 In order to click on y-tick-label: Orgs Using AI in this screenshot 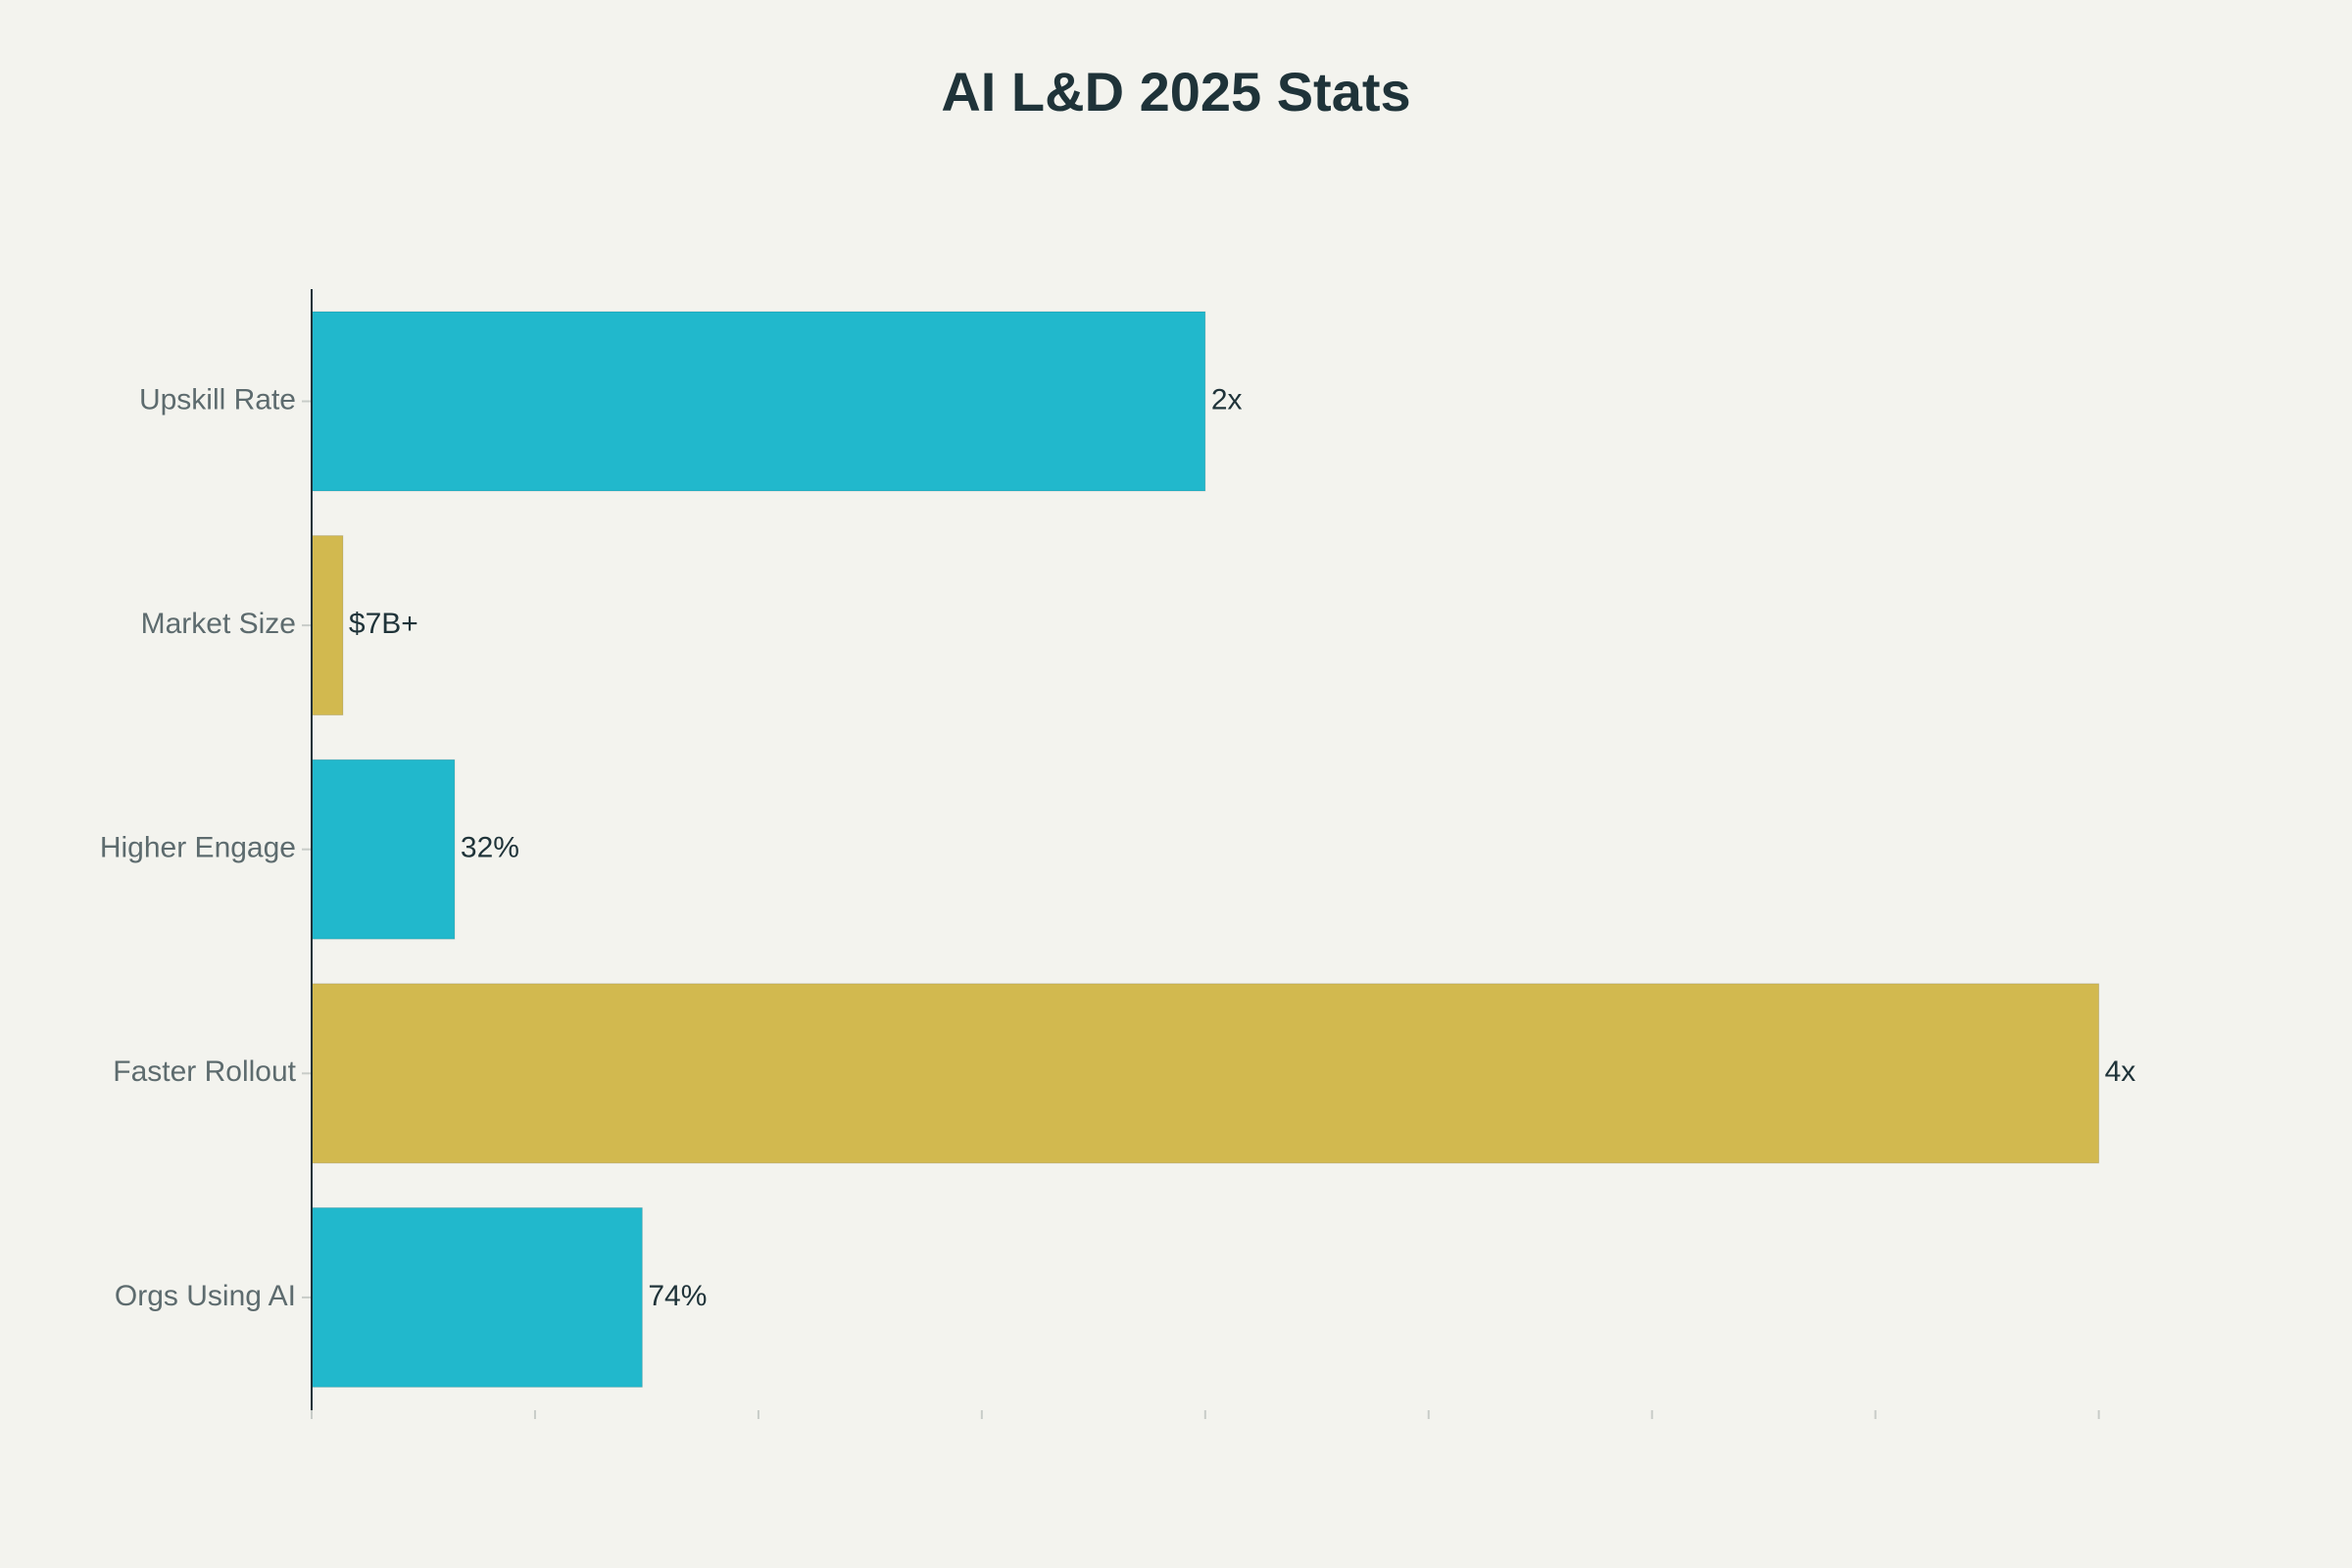, I will do `click(205, 1296)`.